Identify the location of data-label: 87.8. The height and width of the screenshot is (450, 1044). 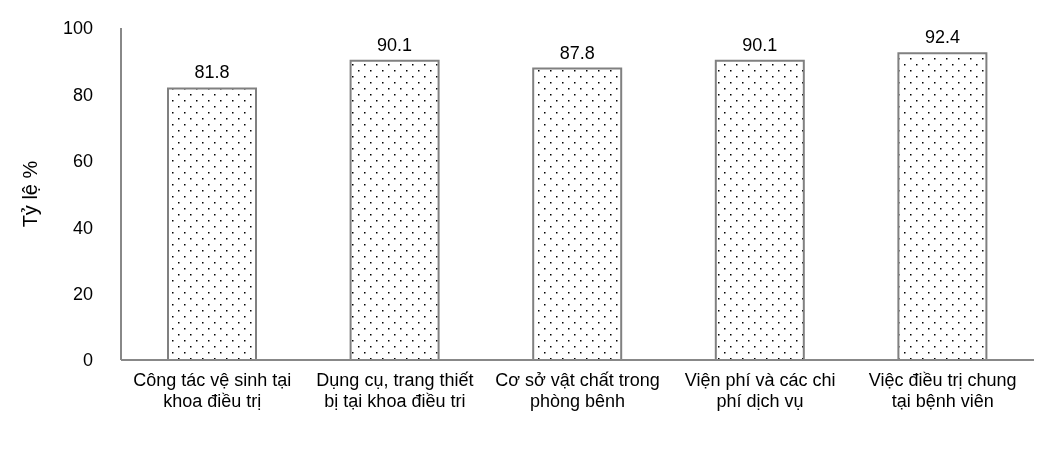
(577, 52).